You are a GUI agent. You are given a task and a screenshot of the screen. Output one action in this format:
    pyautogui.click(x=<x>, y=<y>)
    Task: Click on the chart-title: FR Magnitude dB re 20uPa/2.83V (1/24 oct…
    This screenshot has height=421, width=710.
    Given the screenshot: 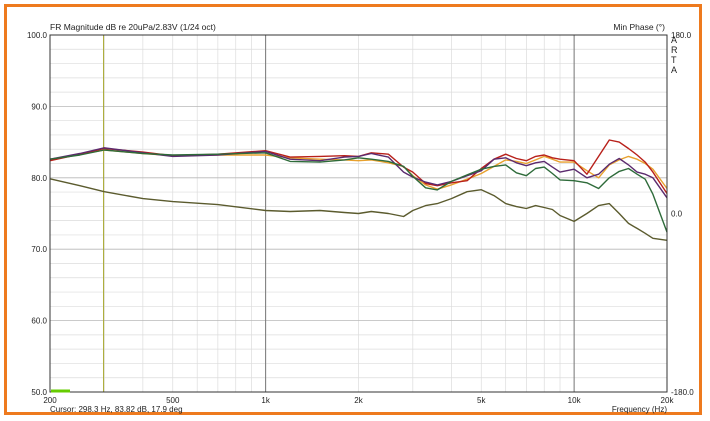 What is the action you would take?
    pyautogui.click(x=133, y=27)
    